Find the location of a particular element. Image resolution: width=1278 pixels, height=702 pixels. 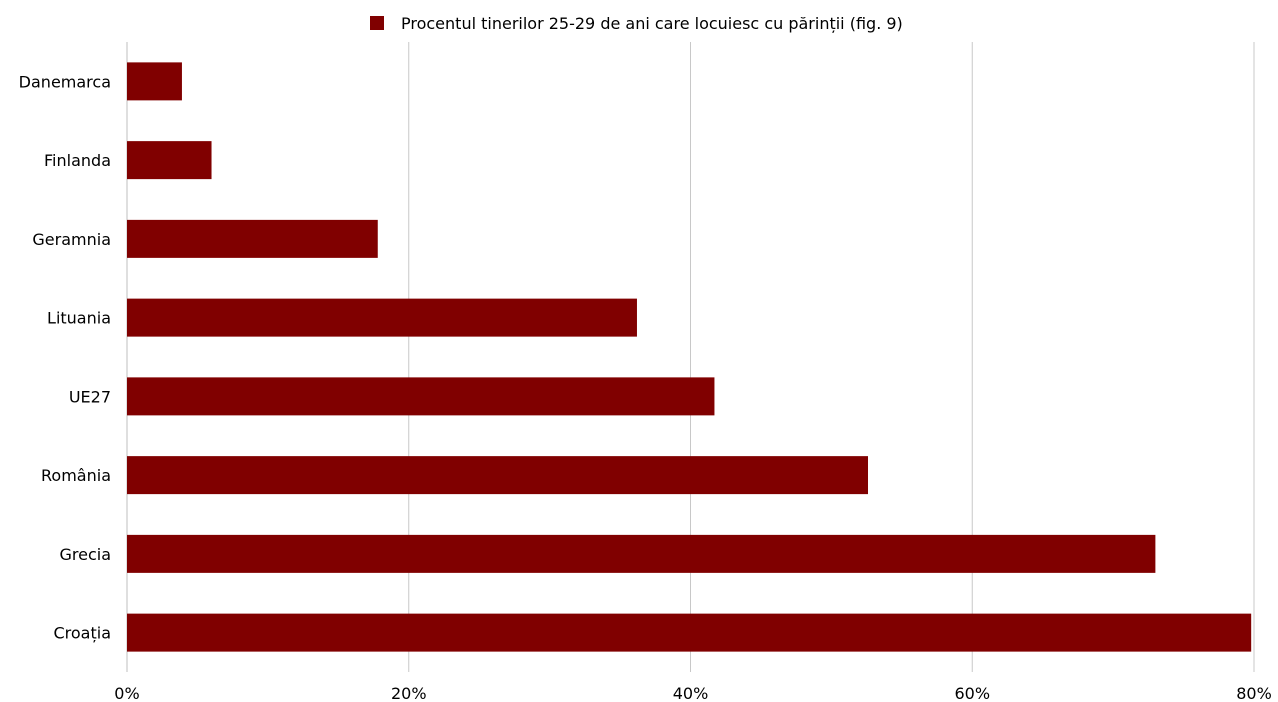

x-tick-label: 40% is located at coordinates (691, 693).